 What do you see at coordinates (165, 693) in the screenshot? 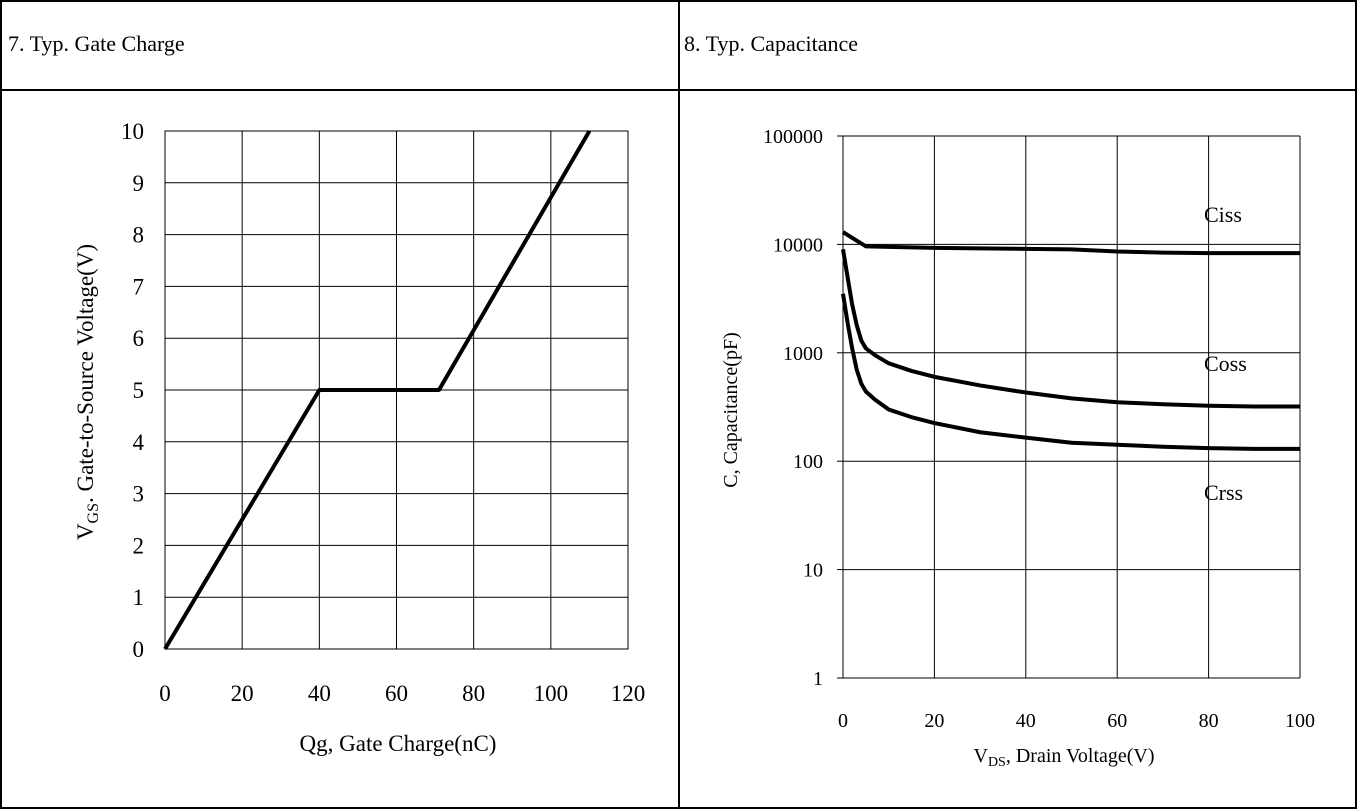
I see `gate-charge-x-tick-label: 0` at bounding box center [165, 693].